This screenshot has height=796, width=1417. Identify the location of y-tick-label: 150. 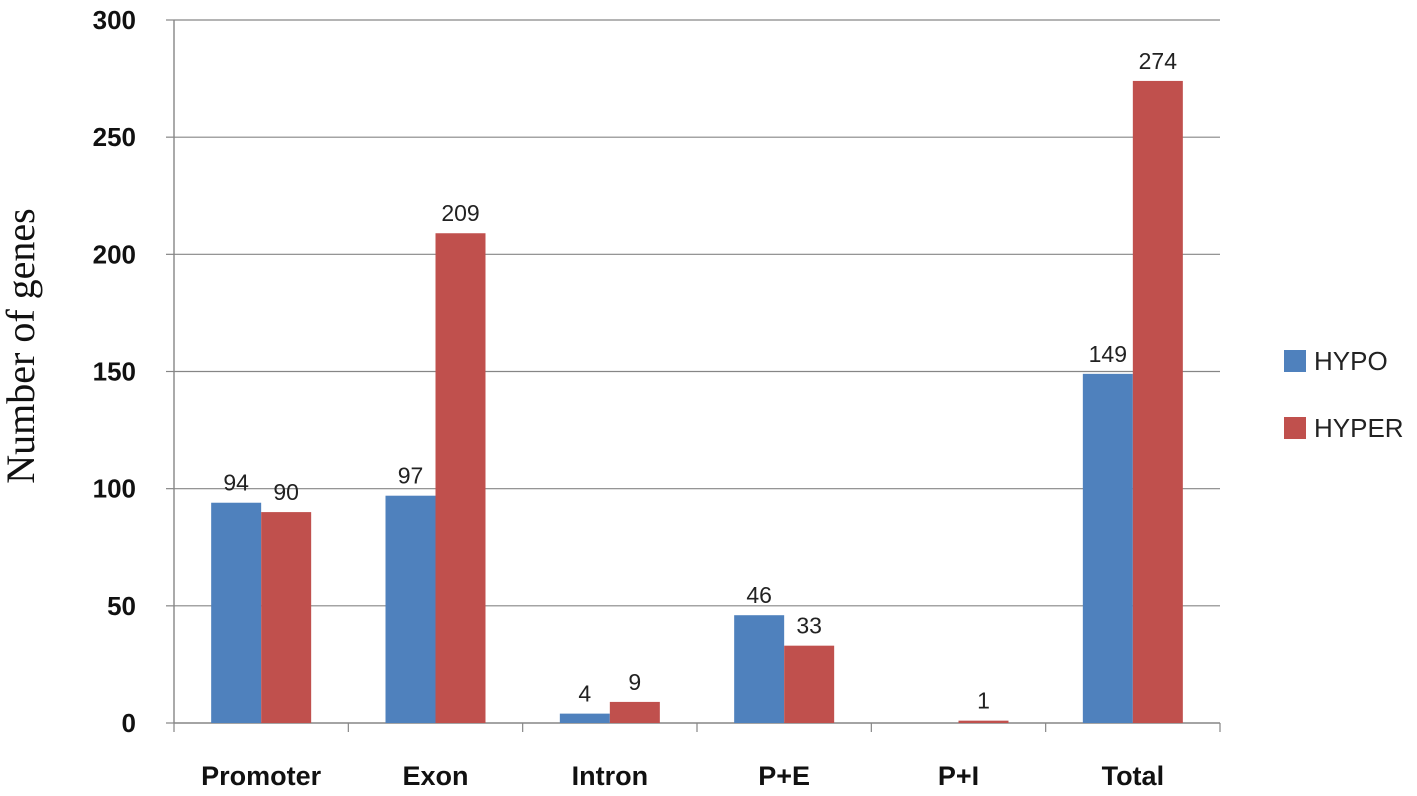
(114, 372).